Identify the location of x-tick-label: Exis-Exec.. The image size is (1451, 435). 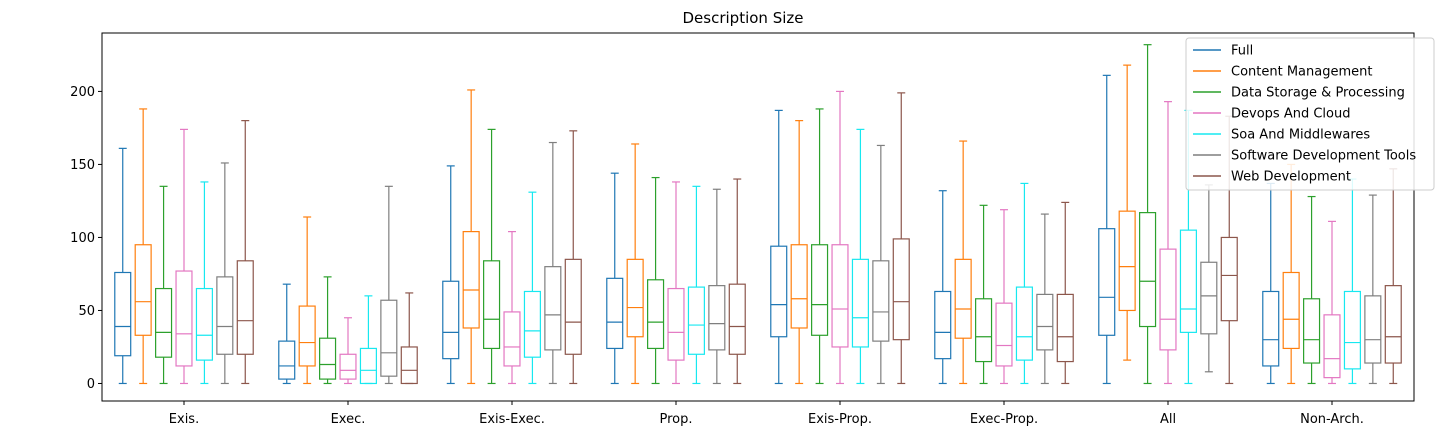
(512, 419).